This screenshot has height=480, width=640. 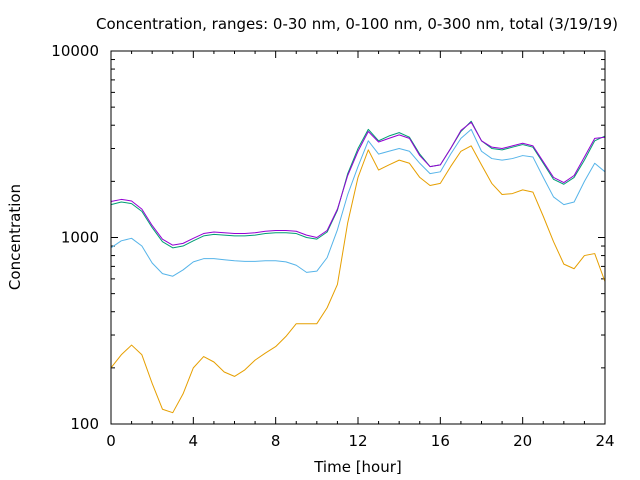 I want to click on x-tick-label: 4, so click(x=194, y=441).